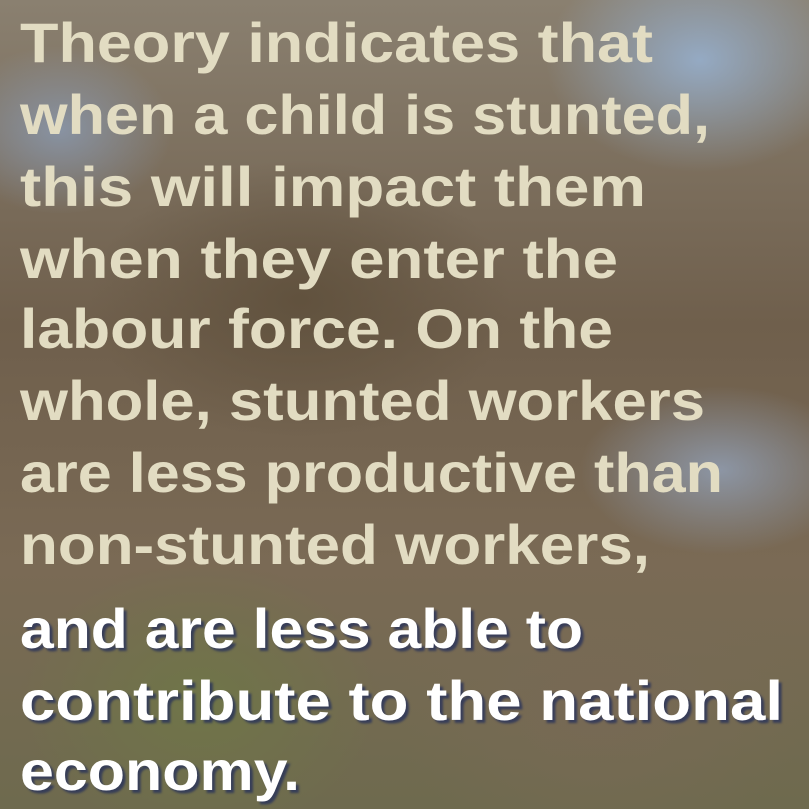 The height and width of the screenshot is (809, 809). Describe the element at coordinates (160, 770) in the screenshot. I see `caption-line: economy.` at that location.